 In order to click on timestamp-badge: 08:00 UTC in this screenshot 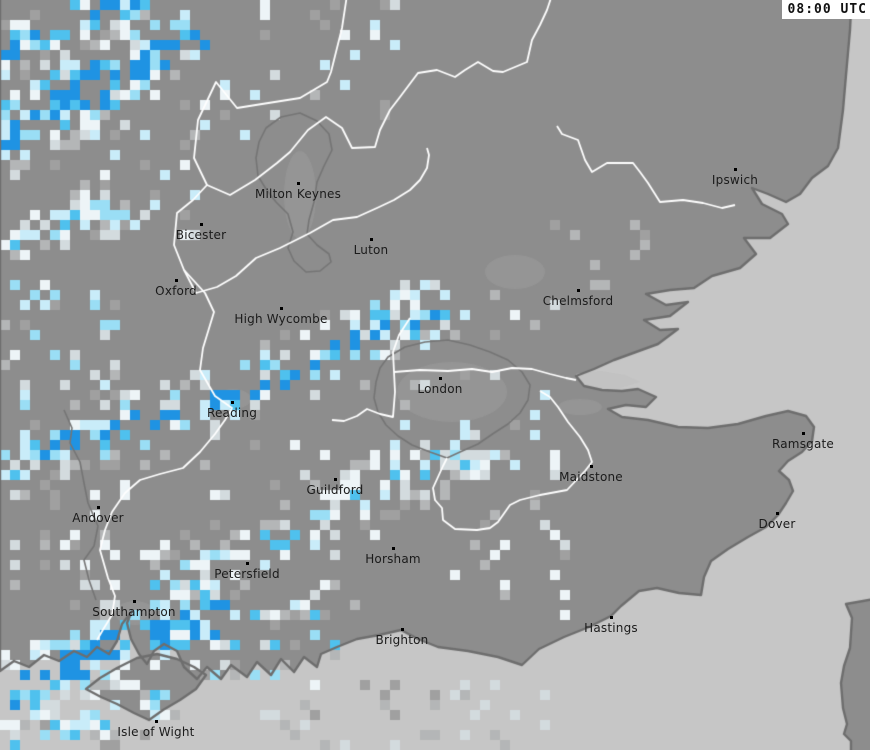, I will do `click(825, 9)`.